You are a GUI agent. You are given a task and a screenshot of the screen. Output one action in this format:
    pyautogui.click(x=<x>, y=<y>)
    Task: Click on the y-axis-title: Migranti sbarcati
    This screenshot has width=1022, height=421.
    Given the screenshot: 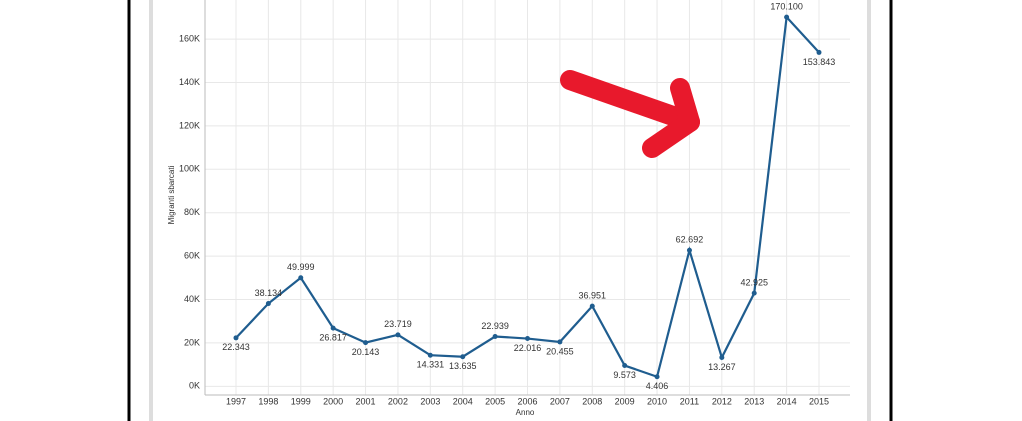 What is the action you would take?
    pyautogui.click(x=171, y=194)
    